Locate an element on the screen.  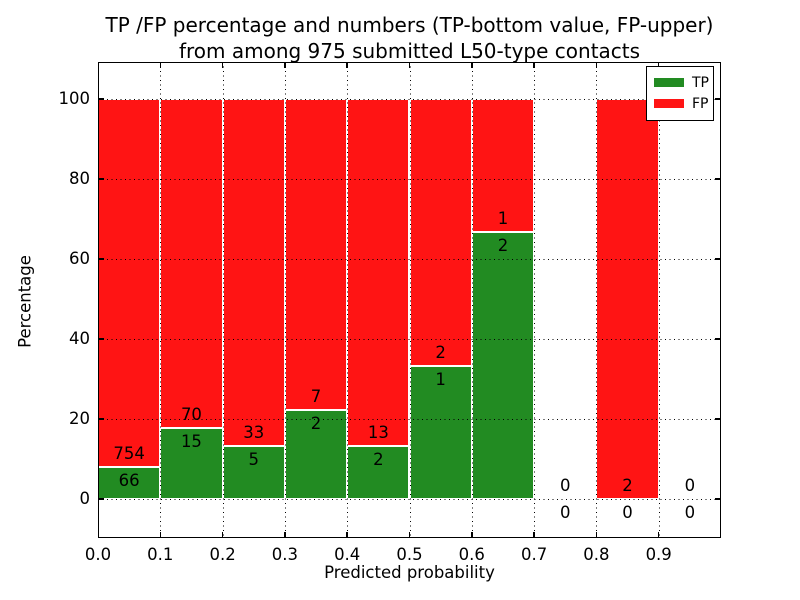
y-tick-label: 80 is located at coordinates (79, 178).